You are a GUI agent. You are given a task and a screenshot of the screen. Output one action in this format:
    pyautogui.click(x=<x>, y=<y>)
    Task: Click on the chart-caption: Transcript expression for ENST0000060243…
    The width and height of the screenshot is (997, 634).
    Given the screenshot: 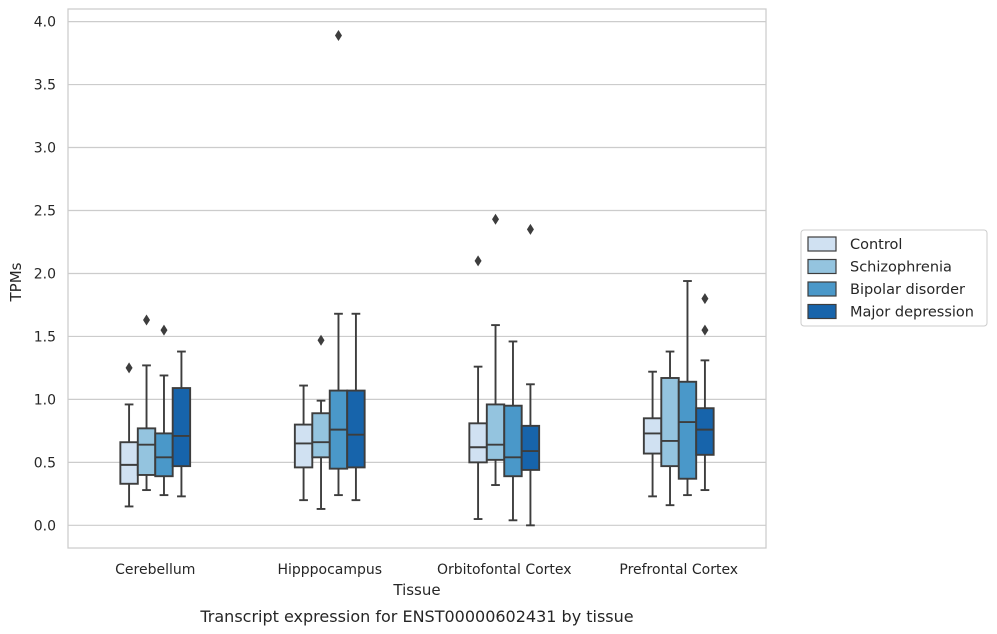 What is the action you would take?
    pyautogui.click(x=416, y=616)
    